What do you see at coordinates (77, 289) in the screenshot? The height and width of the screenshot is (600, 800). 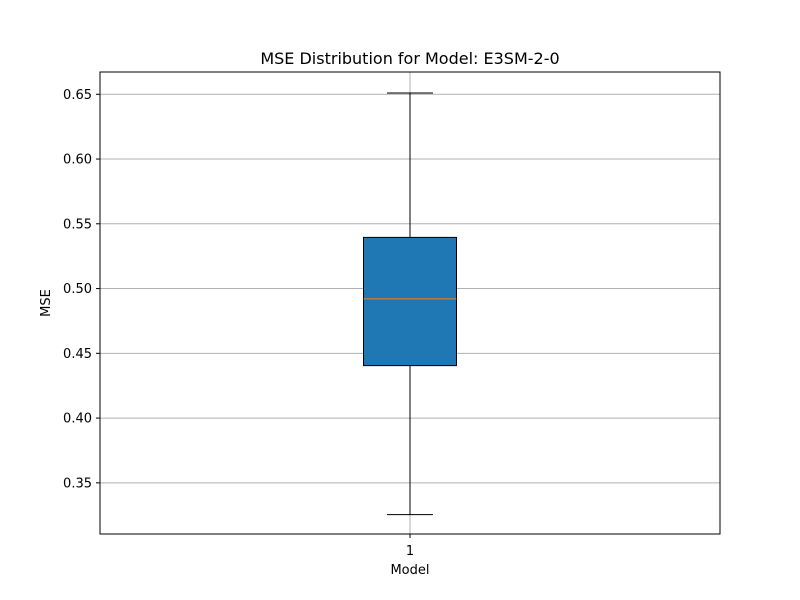 I see `y-tick-label: 0.50` at bounding box center [77, 289].